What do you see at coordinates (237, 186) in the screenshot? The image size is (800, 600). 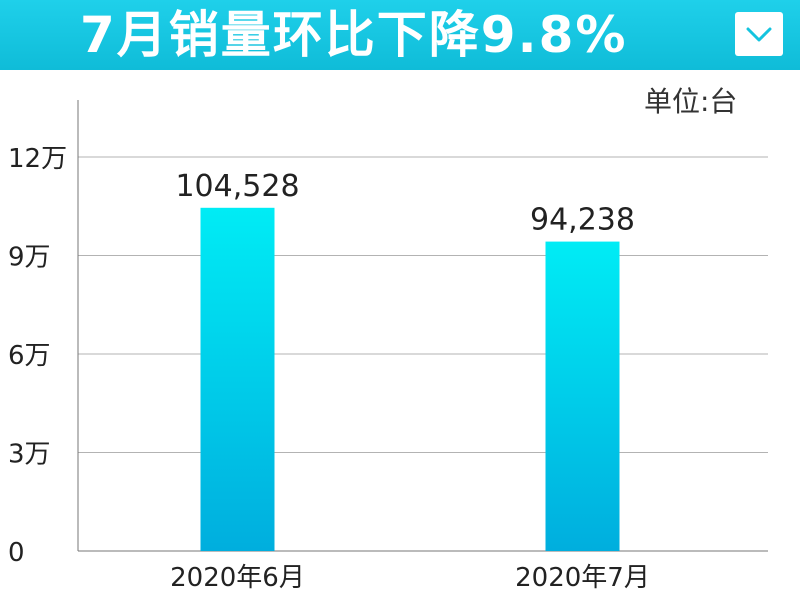 I see `bar-value-label: 104,528` at bounding box center [237, 186].